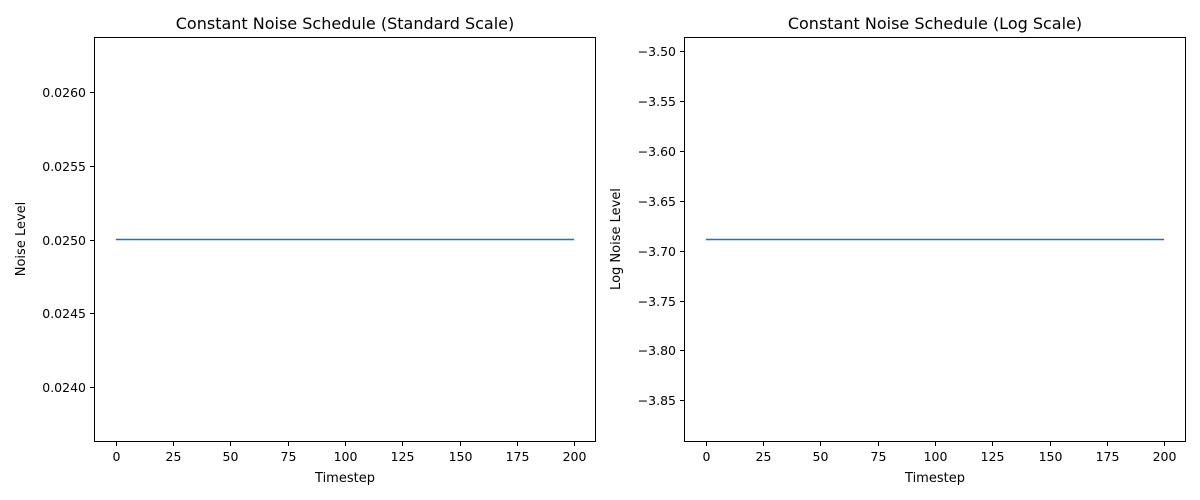  I want to click on y-tick-label: 0.0245, so click(64, 313).